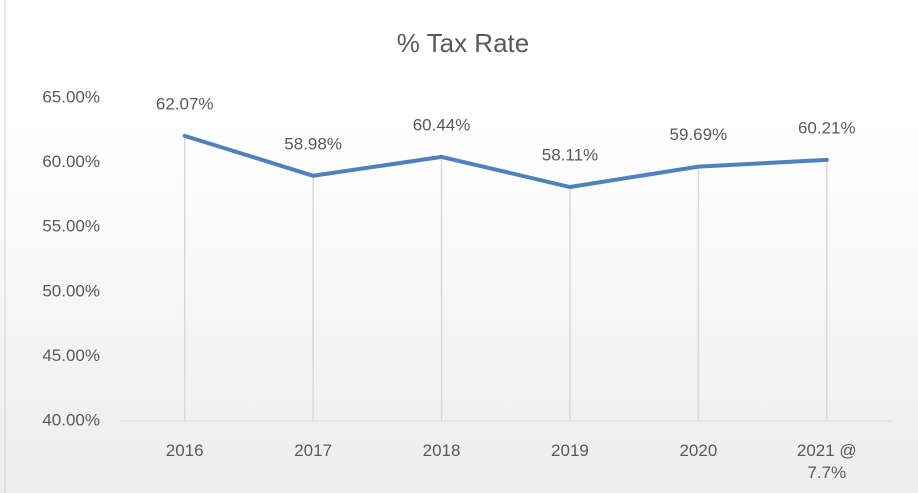  What do you see at coordinates (71, 355) in the screenshot?
I see `y-tick-label: 45.00%` at bounding box center [71, 355].